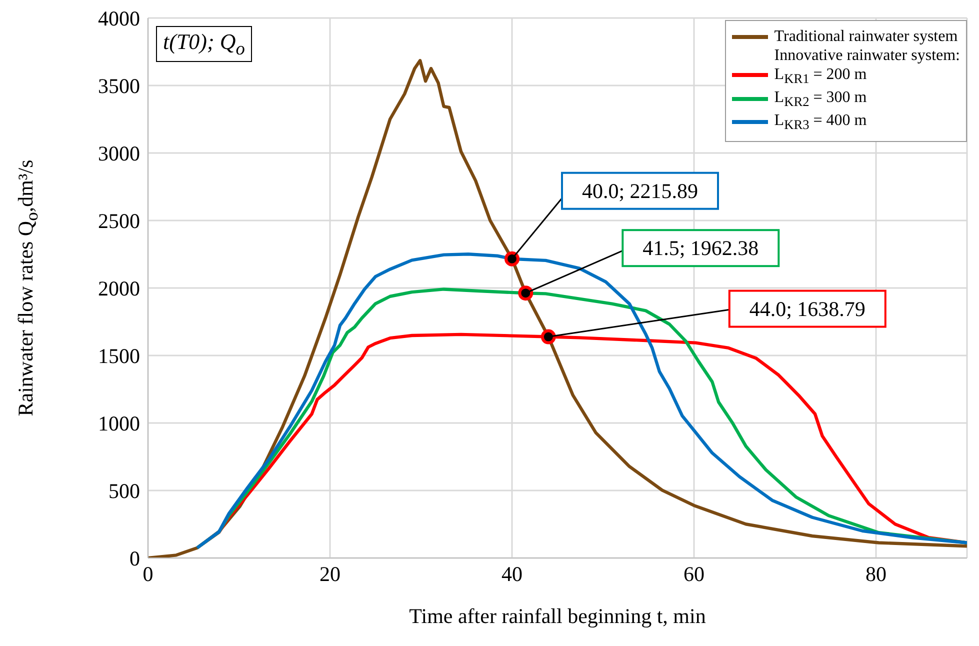 The height and width of the screenshot is (646, 979). I want to click on y-tick-label: 3000, so click(119, 153).